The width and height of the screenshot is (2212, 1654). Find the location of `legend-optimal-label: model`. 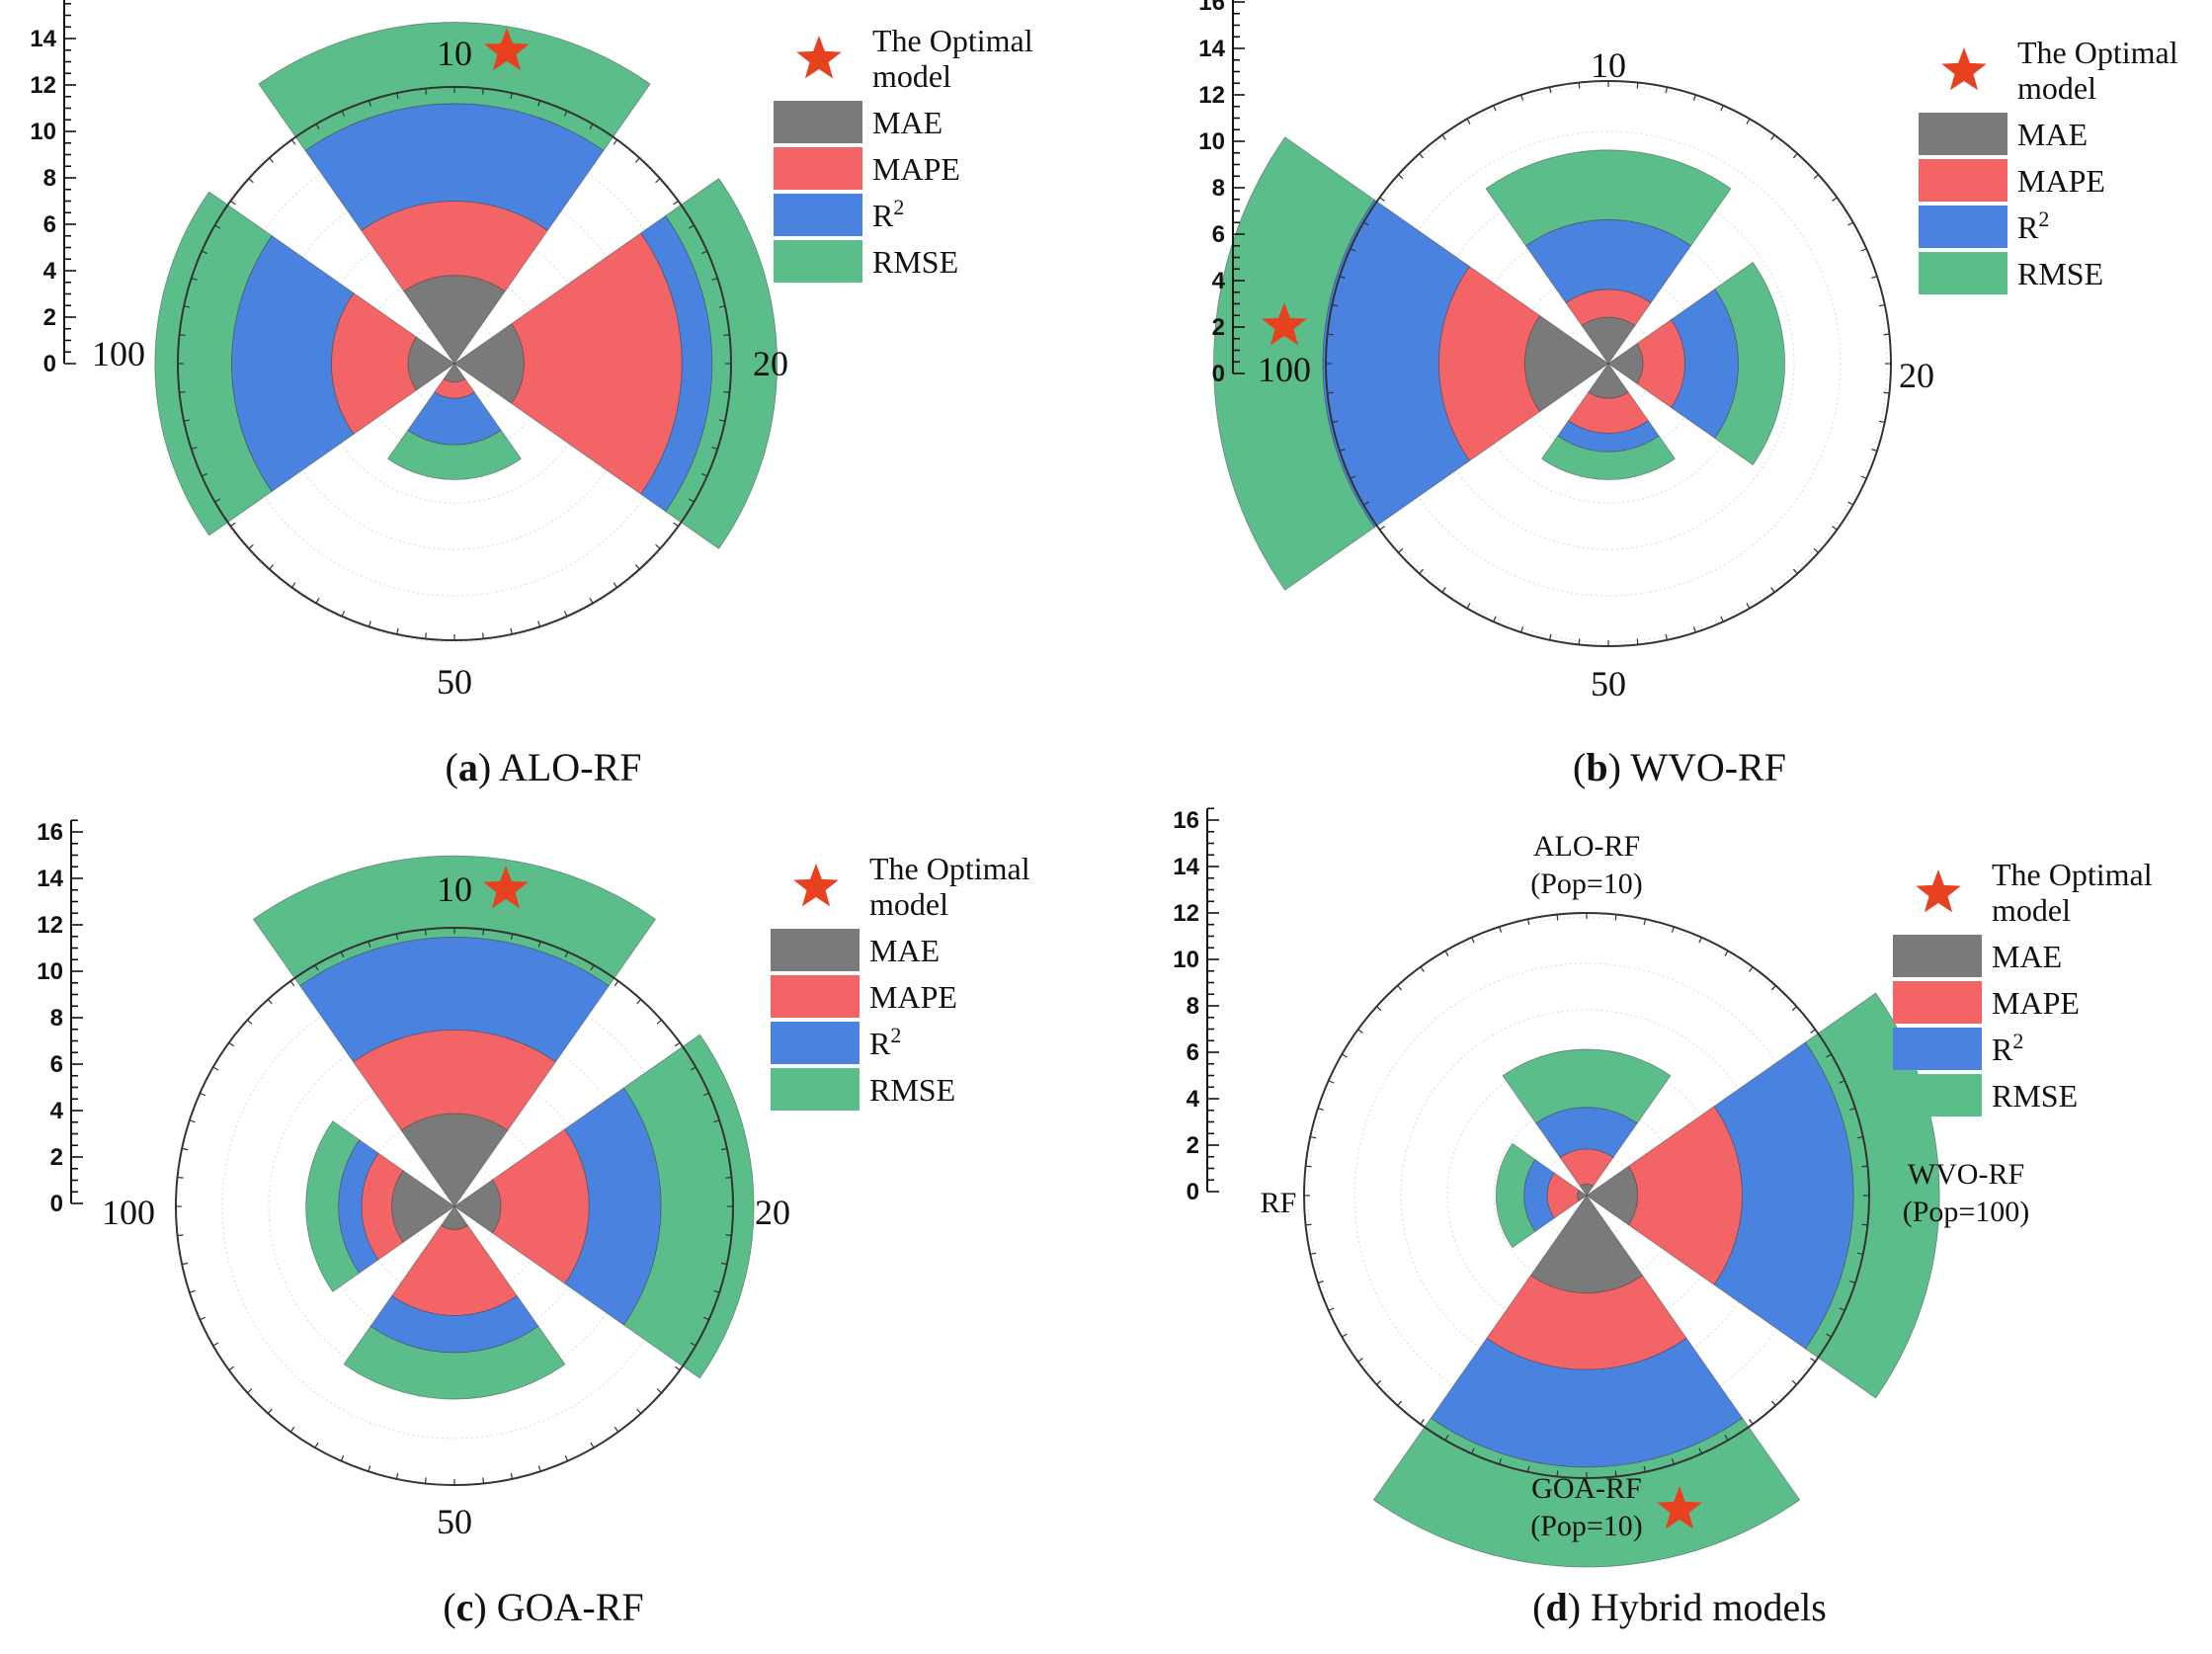

legend-optimal-label: model is located at coordinates (2056, 88).